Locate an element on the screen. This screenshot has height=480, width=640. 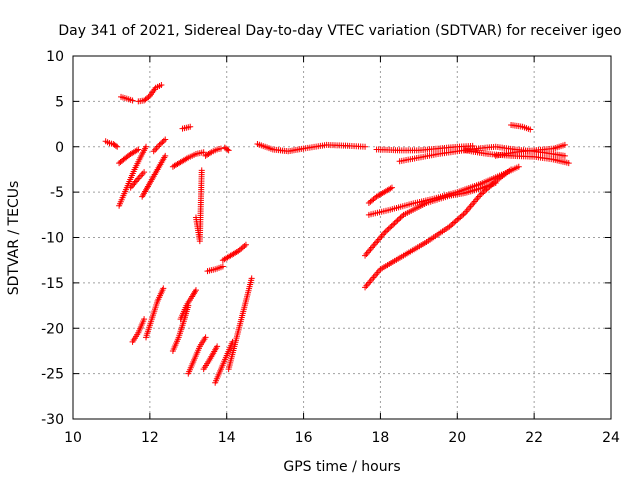
y-axis-label: SDTVAR / TECUs is located at coordinates (14, 238).